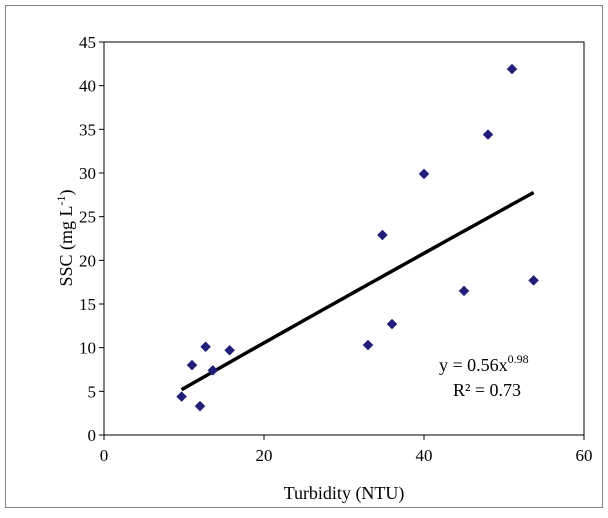 This screenshot has height=518, width=608. Describe the element at coordinates (92, 435) in the screenshot. I see `y-tick-label: 0` at that location.